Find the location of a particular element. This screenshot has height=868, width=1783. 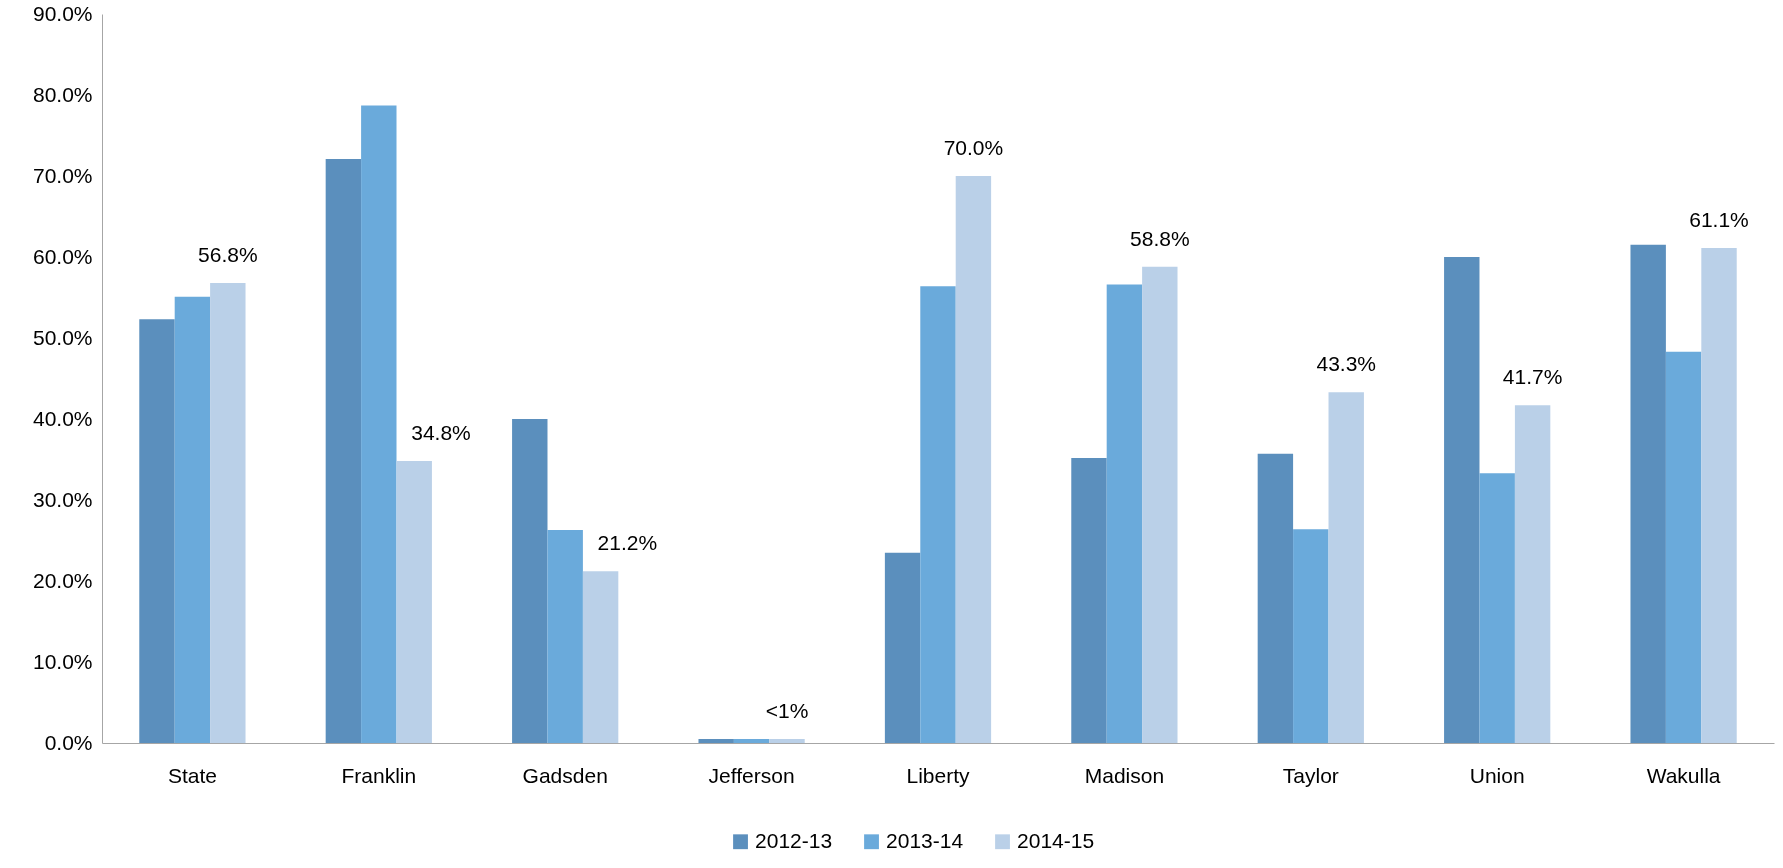

data-label: 21.2% is located at coordinates (627, 543).